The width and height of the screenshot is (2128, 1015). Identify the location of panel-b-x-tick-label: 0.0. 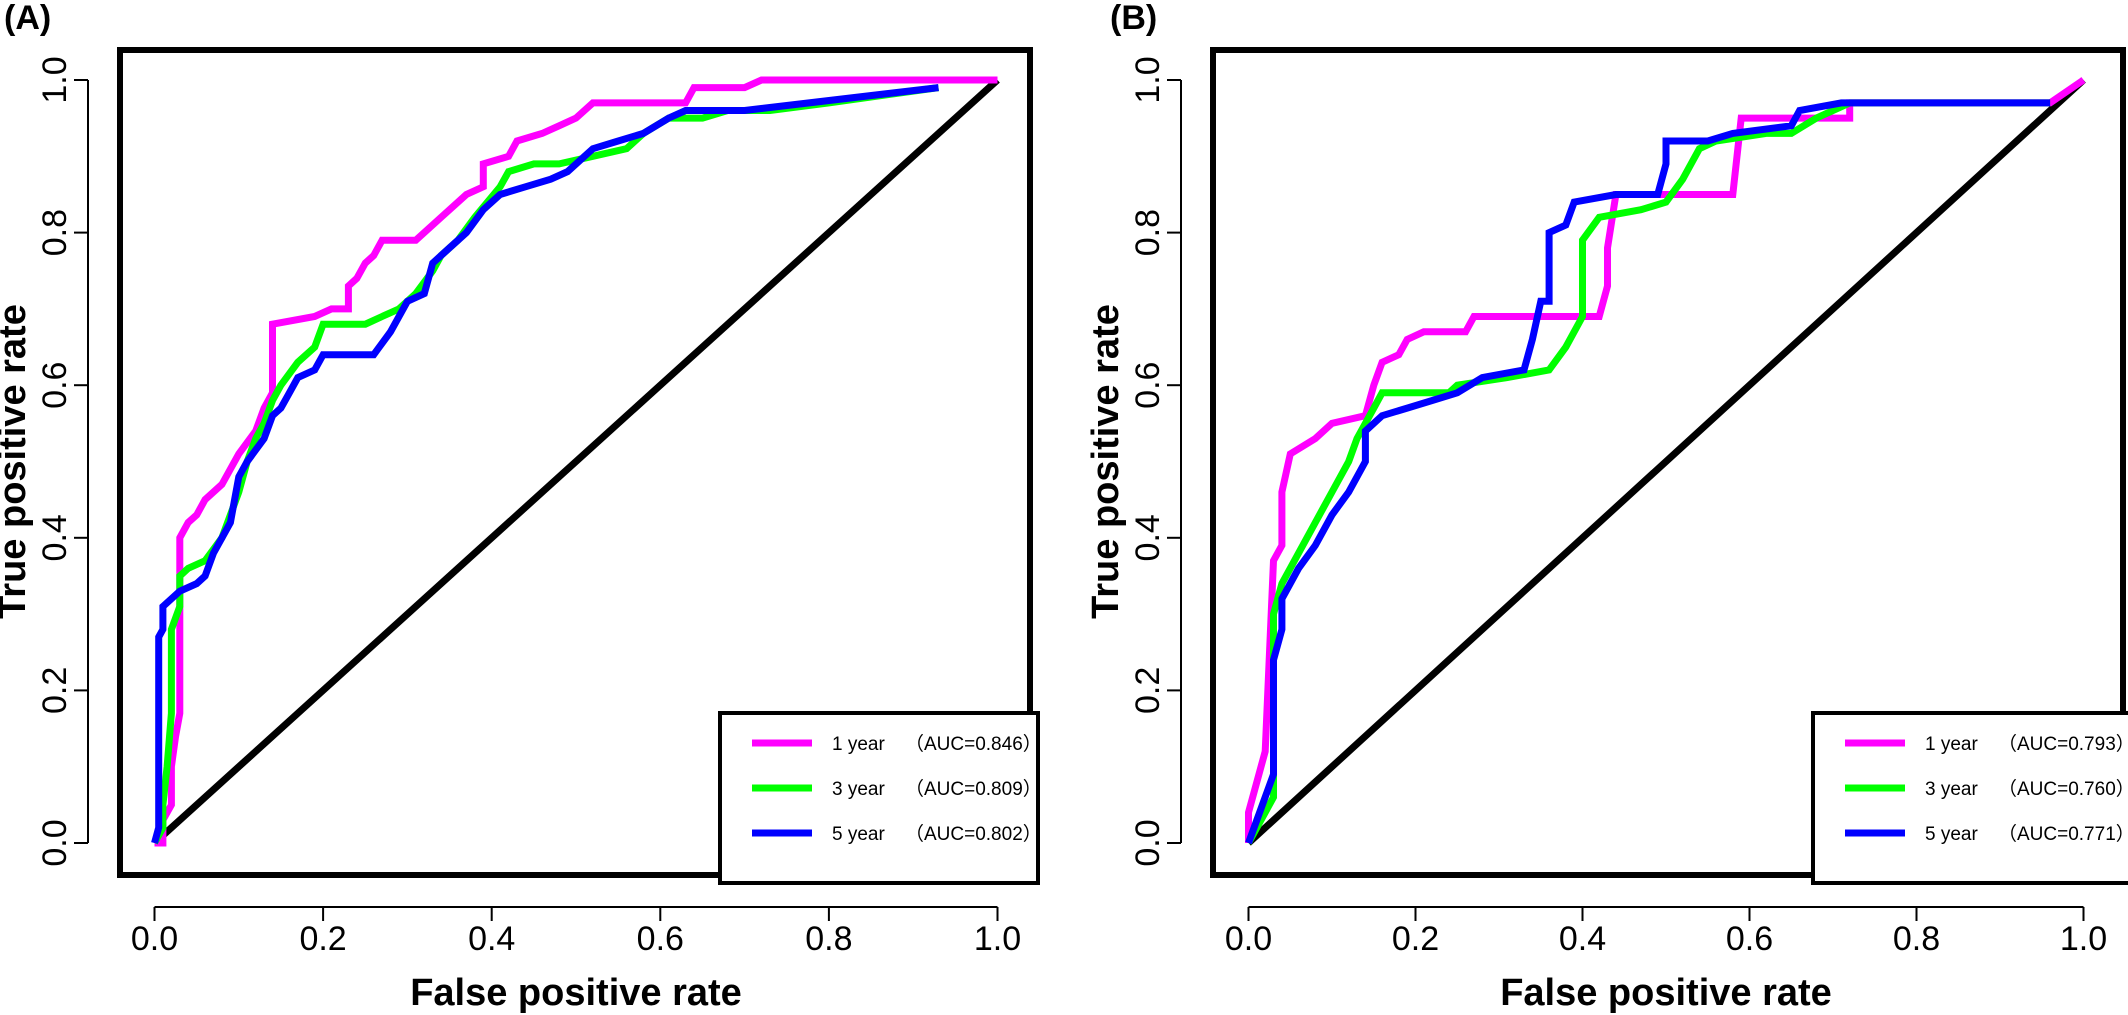
(1248, 939).